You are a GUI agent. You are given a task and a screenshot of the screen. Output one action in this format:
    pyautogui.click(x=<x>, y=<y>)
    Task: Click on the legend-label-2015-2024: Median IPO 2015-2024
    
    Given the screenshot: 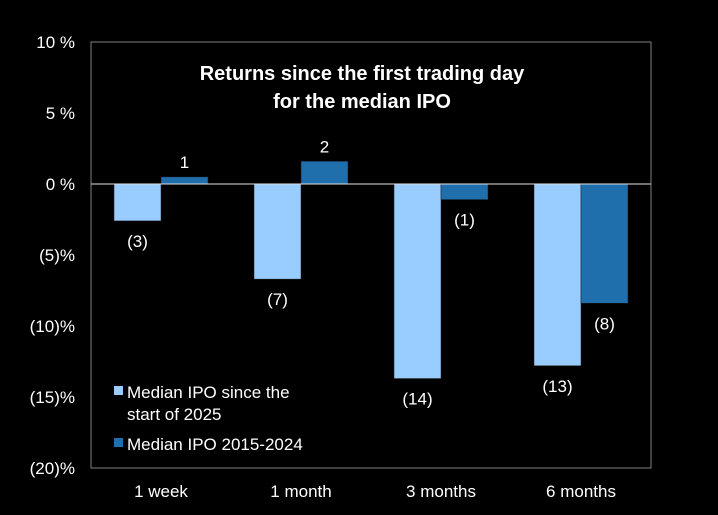 What is the action you would take?
    pyautogui.click(x=215, y=444)
    